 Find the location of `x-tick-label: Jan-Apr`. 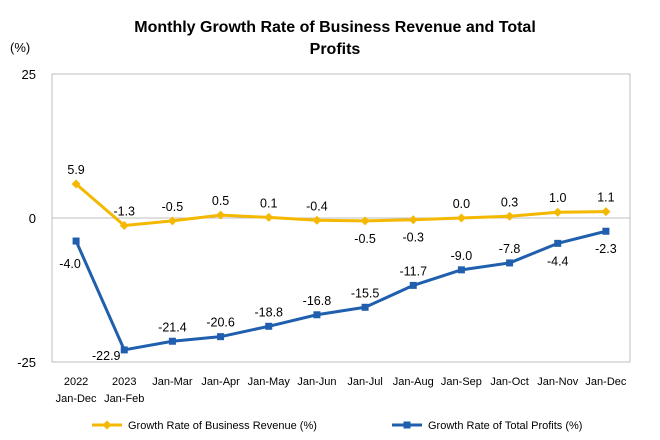

x-tick-label: Jan-Apr is located at coordinates (220, 382).